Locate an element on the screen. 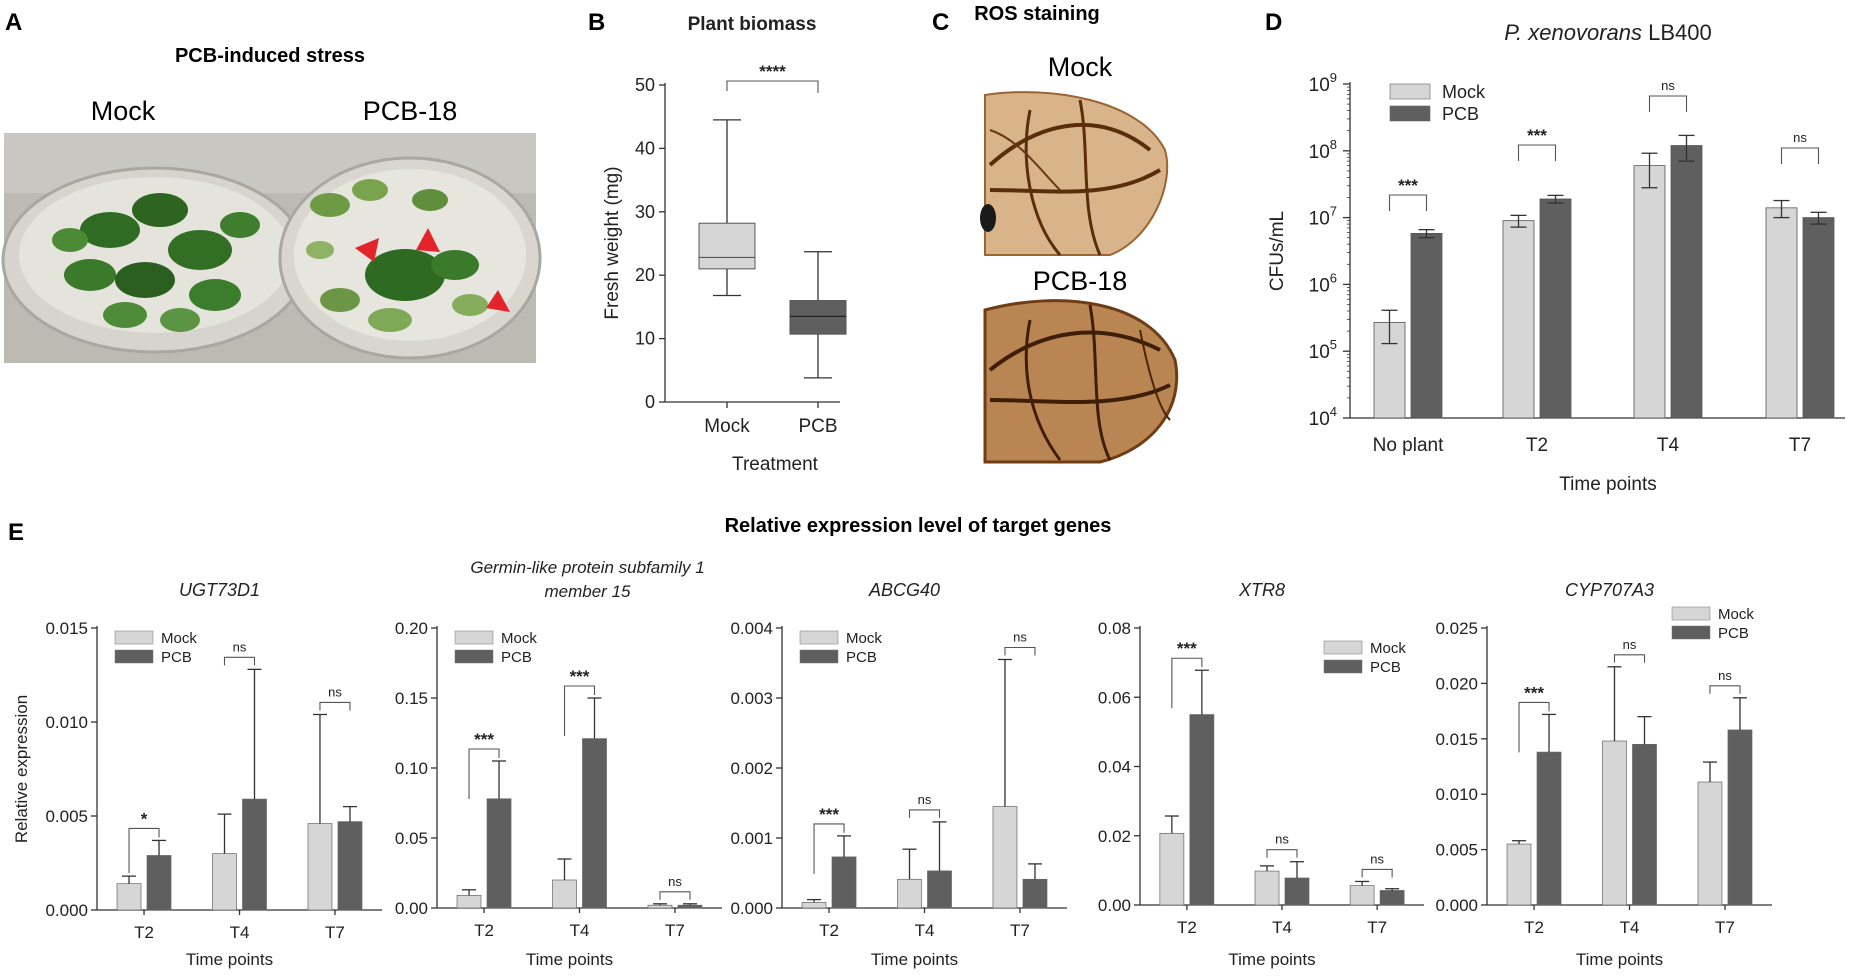 Image resolution: width=1863 pixels, height=978 pixels. bar-group-no-plant is located at coordinates (1408, 324).